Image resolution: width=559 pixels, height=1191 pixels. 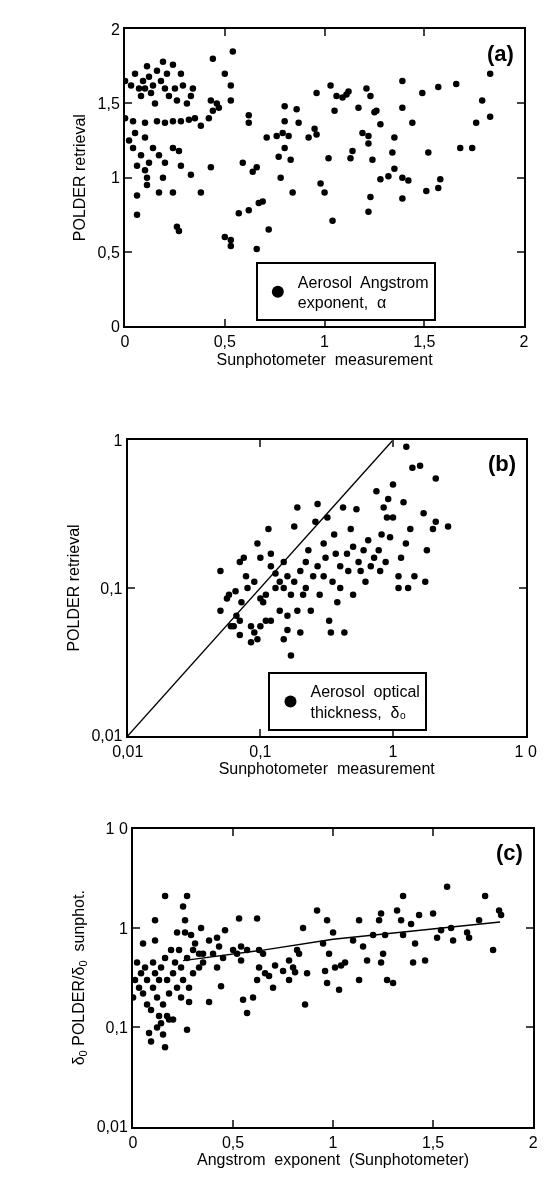 I want to click on y-tick-label: 0, so click(x=115, y=326).